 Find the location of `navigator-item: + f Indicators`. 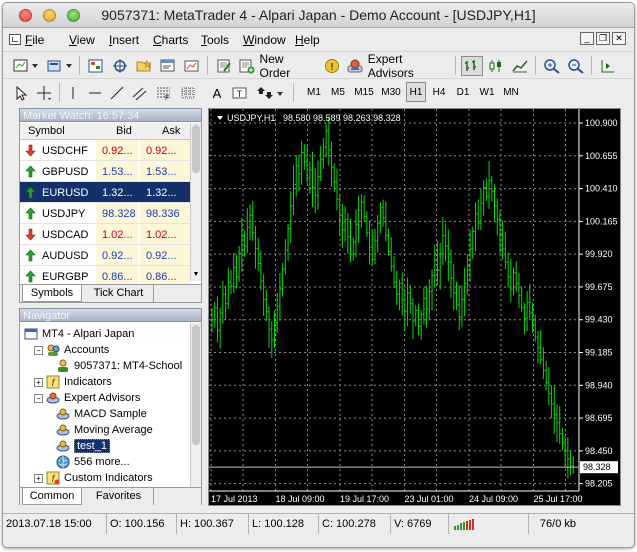

navigator-item: + f Indicators is located at coordinates (73, 382).